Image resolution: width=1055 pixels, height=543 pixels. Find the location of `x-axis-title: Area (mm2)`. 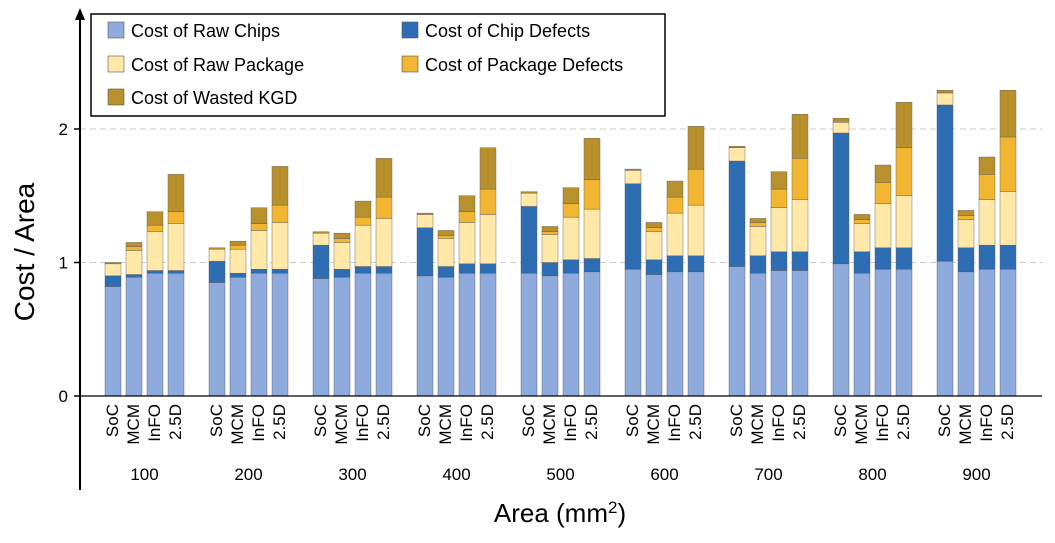

x-axis-title: Area (mm2) is located at coordinates (560, 513).